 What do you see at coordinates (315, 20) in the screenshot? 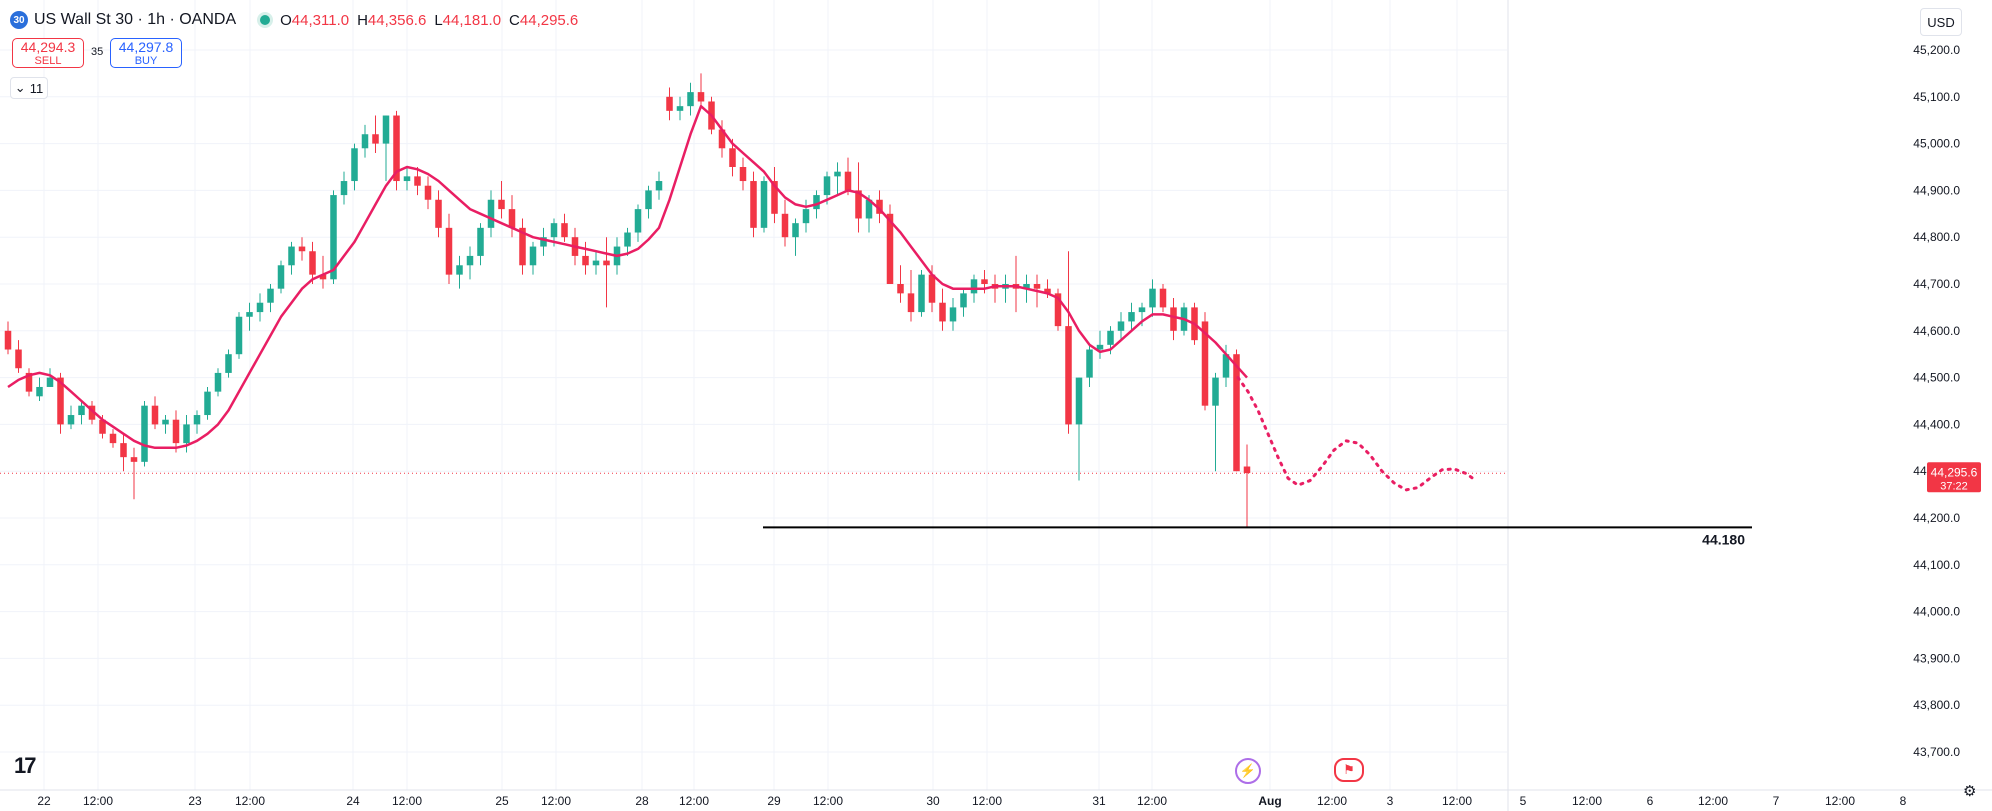
I see `ohlc-open: O44,311.0` at bounding box center [315, 20].